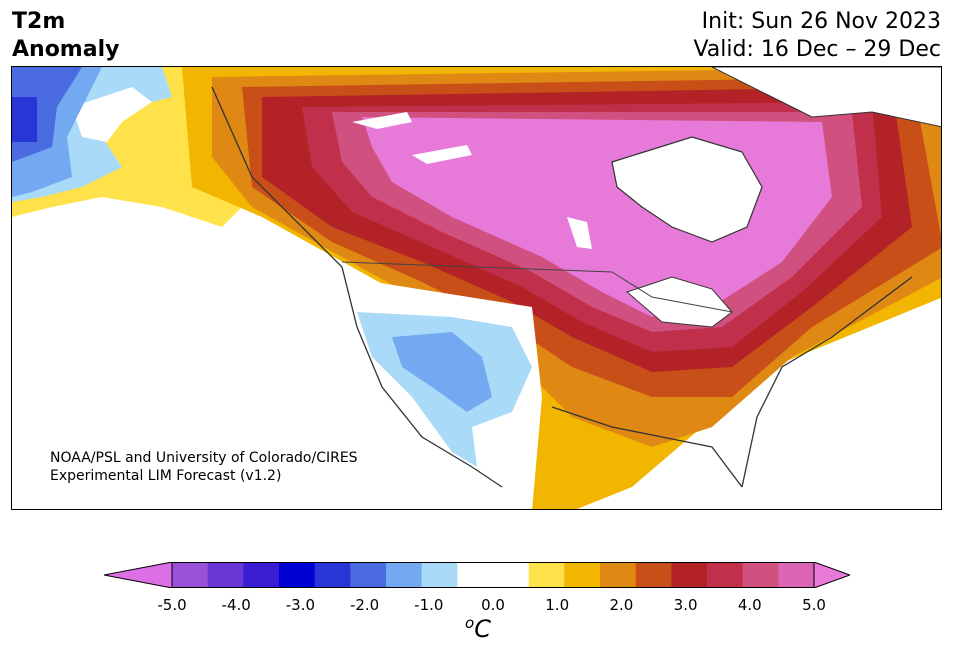  I want to click on map-title-line2: Anomaly, so click(66, 49).